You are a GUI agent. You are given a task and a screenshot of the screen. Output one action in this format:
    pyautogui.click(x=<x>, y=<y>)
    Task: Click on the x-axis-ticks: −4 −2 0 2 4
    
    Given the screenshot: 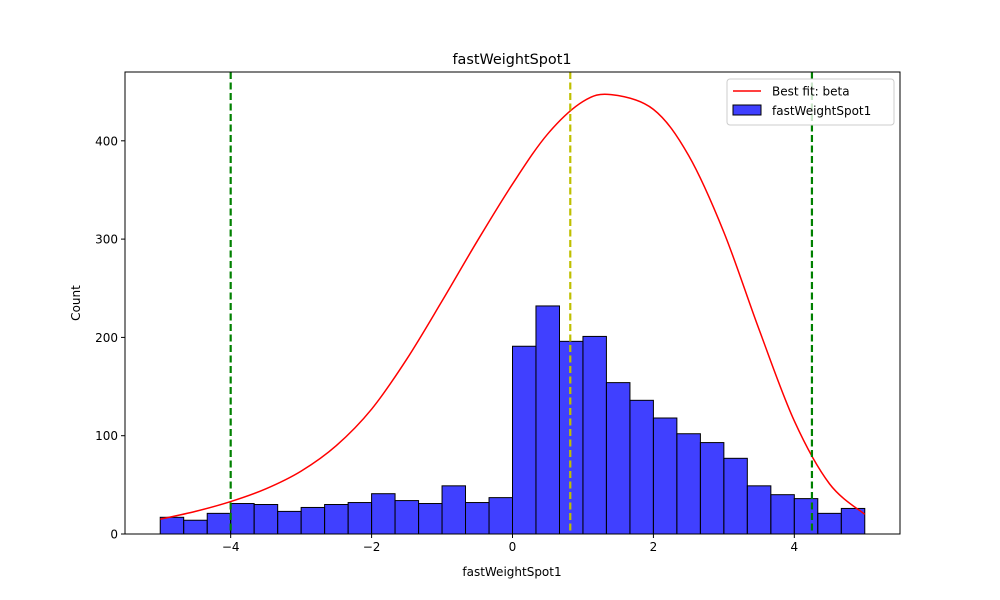 What is the action you would take?
    pyautogui.click(x=510, y=544)
    